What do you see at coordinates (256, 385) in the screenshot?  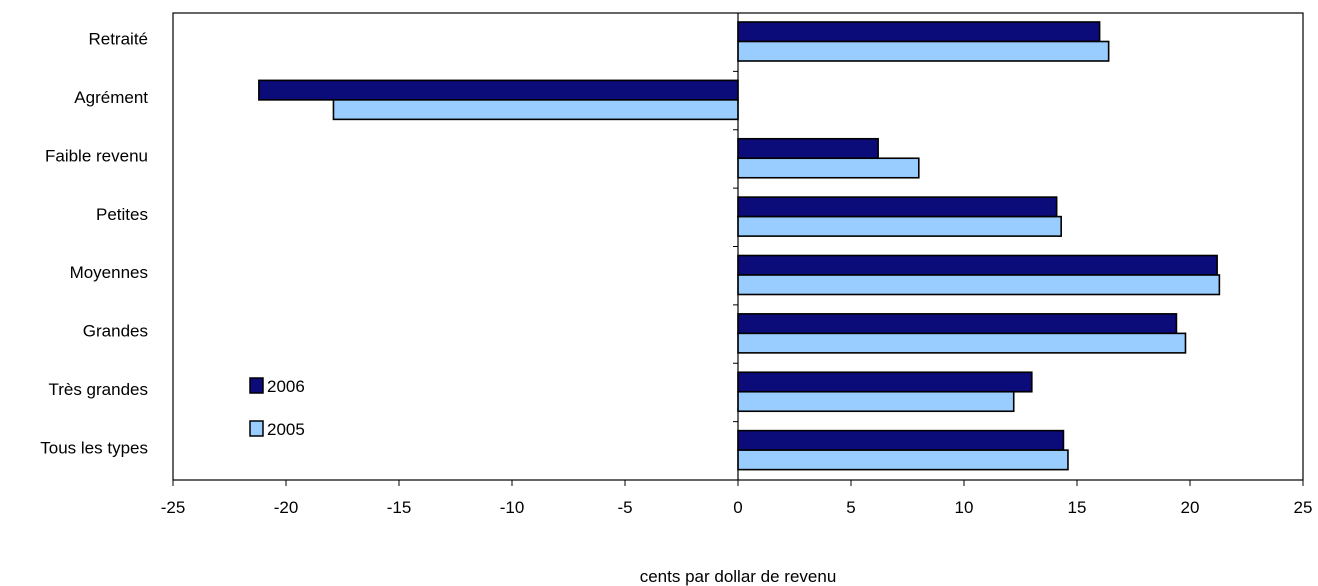 I see `legend-swatch-2006` at bounding box center [256, 385].